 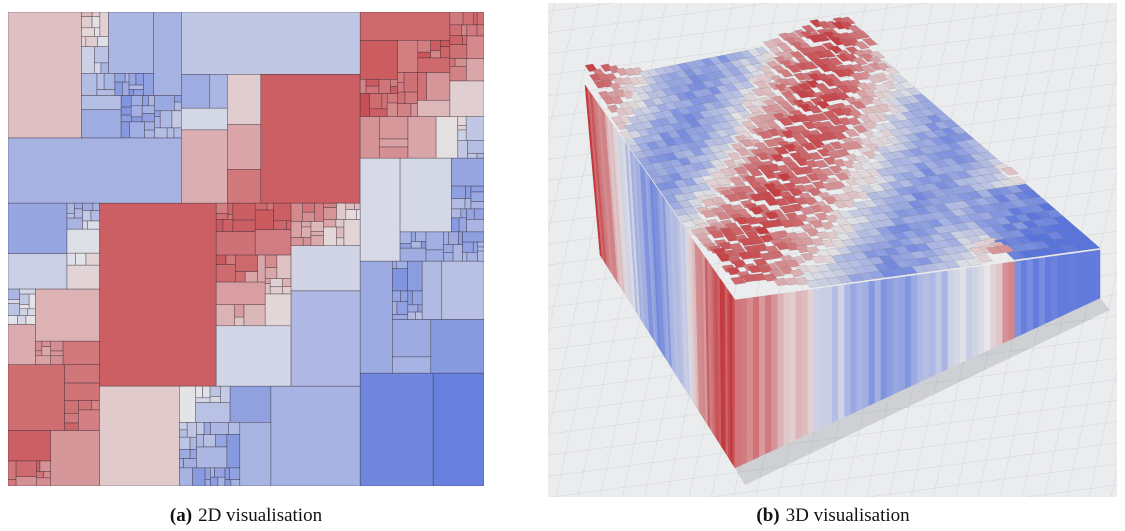 I want to click on panel-label: (b), so click(x=768, y=515).